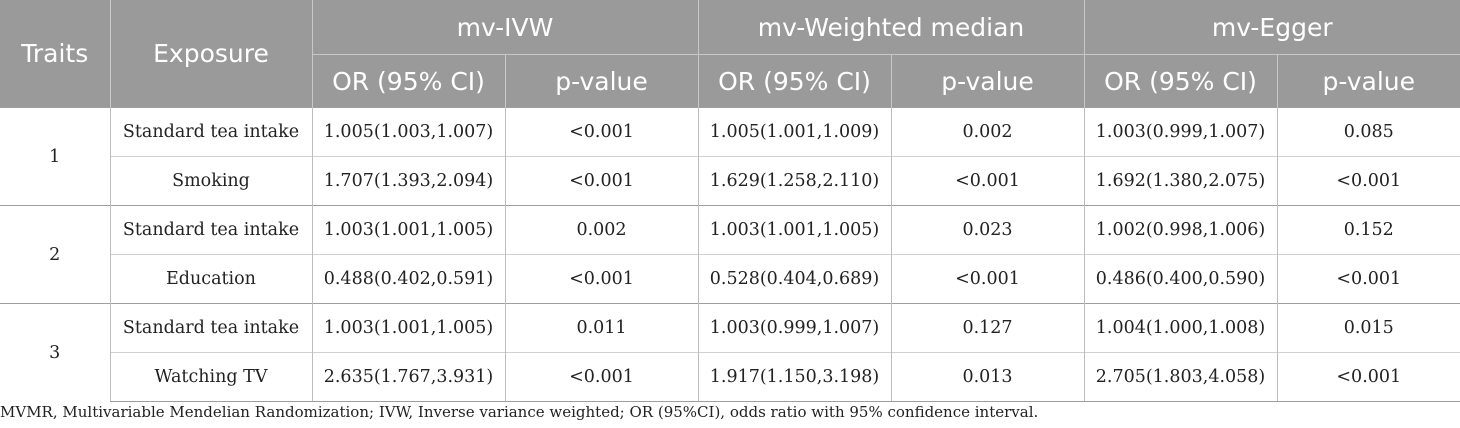 This screenshot has height=428, width=1460. Describe the element at coordinates (794, 132) in the screenshot. I see `wm-or-cell: 1.005(1.001,1.009)` at that location.